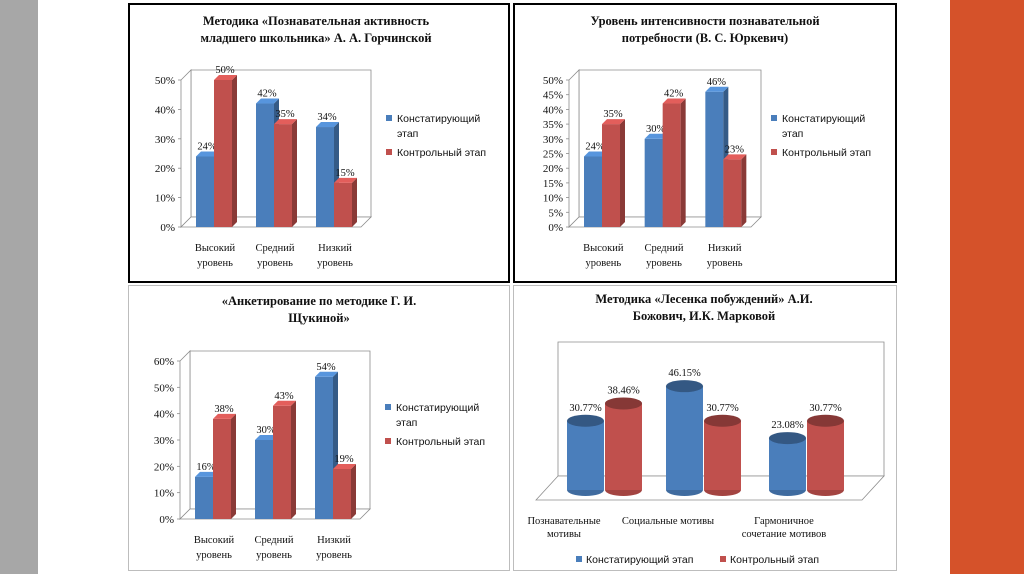 This screenshot has height=574, width=1024. Describe the element at coordinates (704, 21) in the screenshot. I see `chart-title: Уровень интенсивности познавательной` at that location.